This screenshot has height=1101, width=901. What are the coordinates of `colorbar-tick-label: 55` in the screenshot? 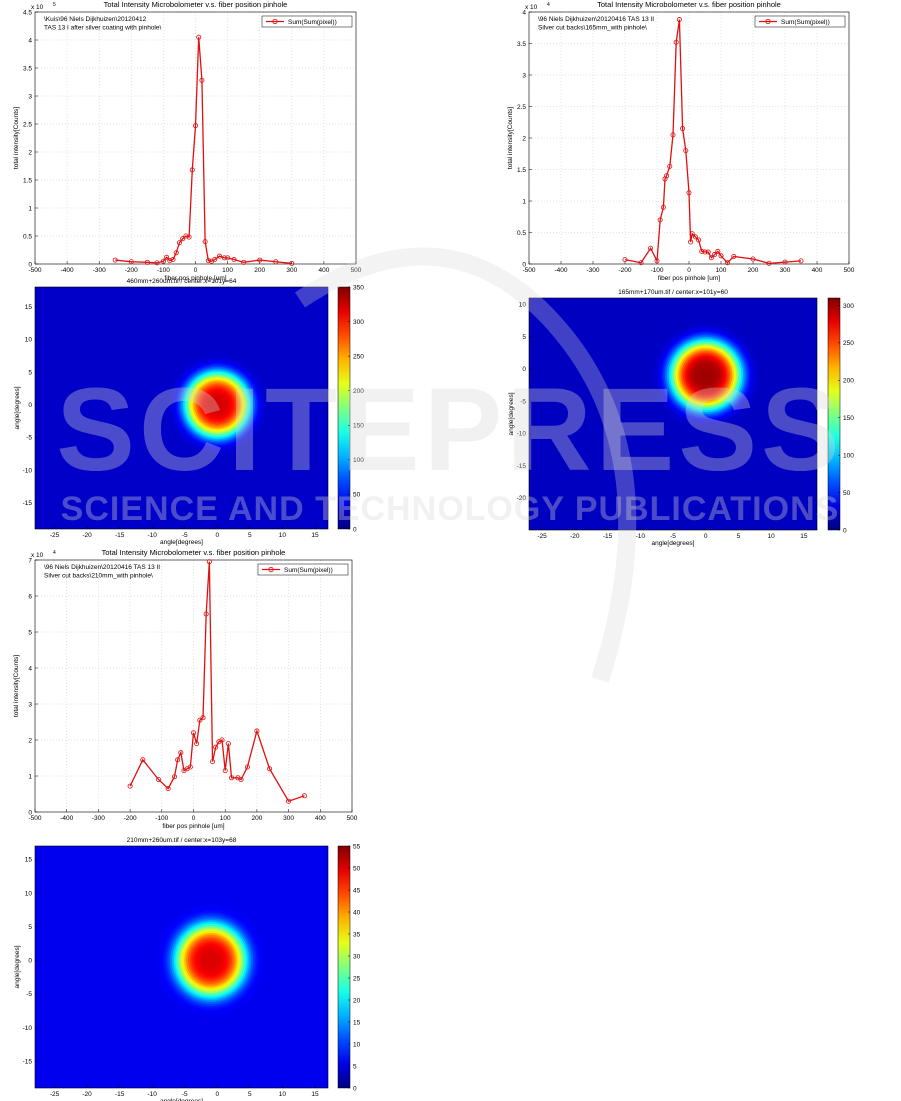 It's located at (357, 846).